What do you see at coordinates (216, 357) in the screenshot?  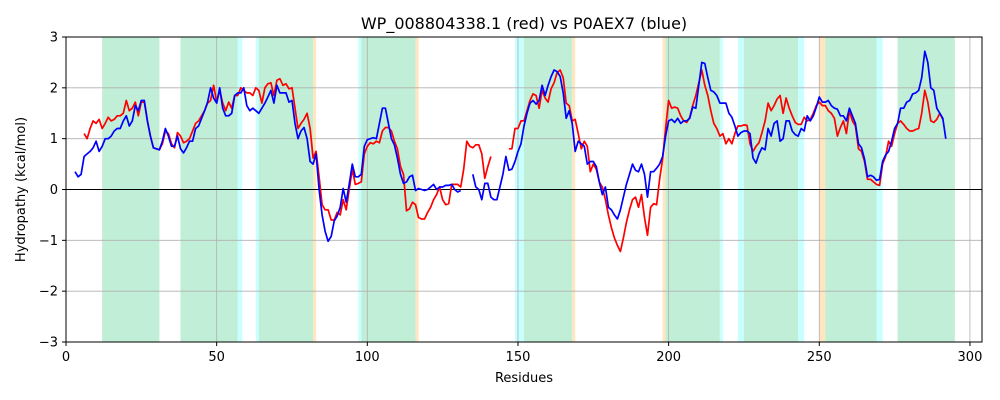 I see `x-tick-label: 50` at bounding box center [216, 357].